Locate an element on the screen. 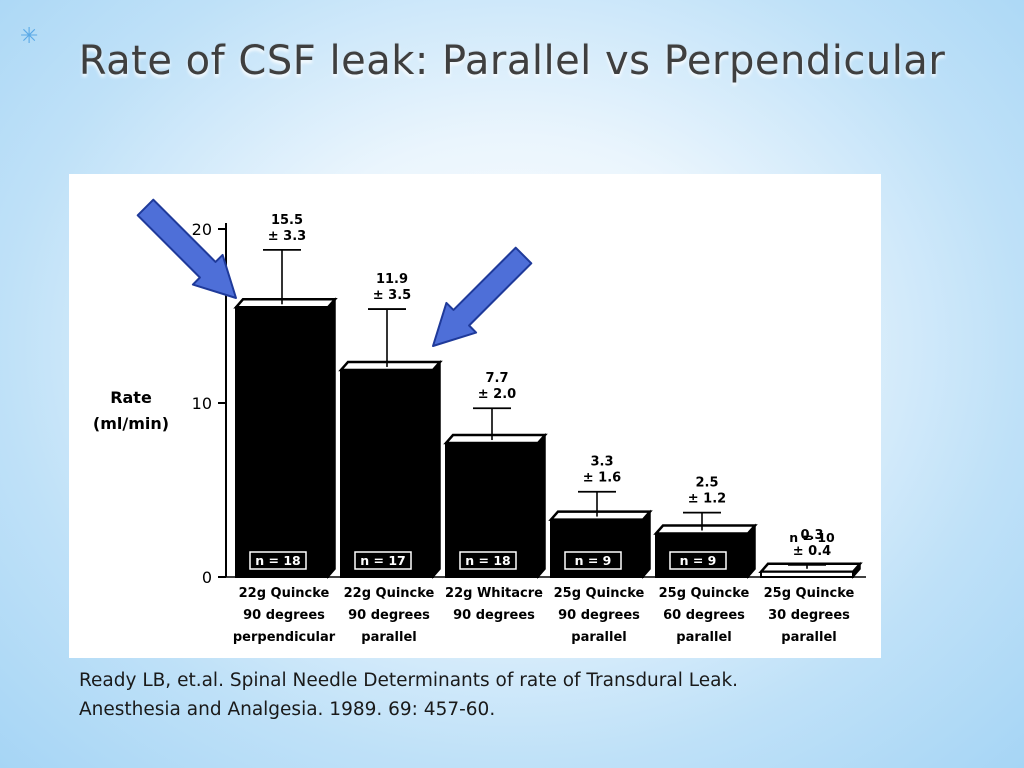 This screenshot has width=1024, height=768. value-label: 0.3 is located at coordinates (811, 535).